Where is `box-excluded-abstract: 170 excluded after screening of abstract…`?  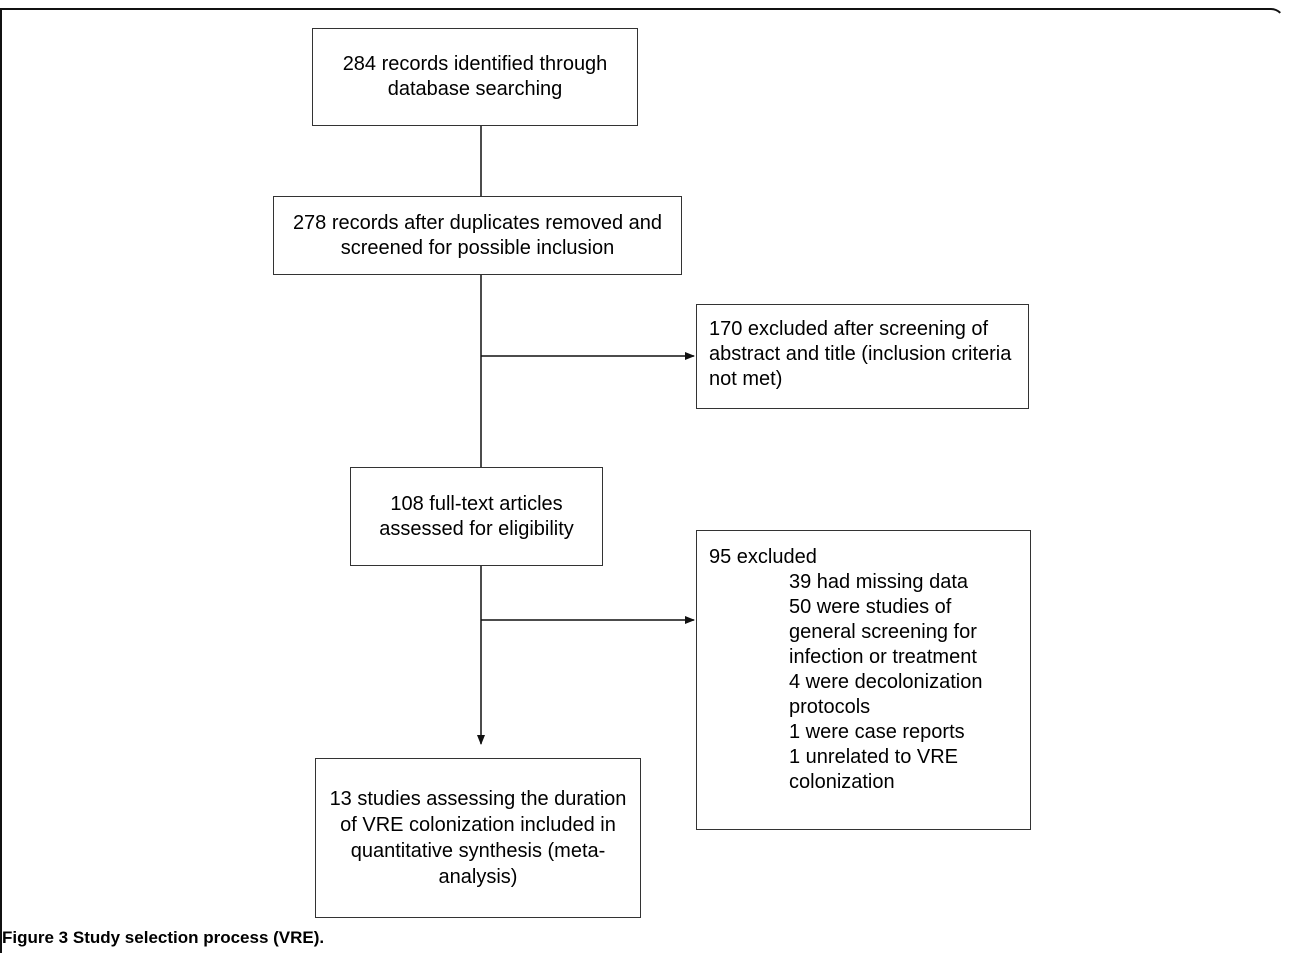
box-excluded-abstract: 170 excluded after screening of abstract… is located at coordinates (862, 356).